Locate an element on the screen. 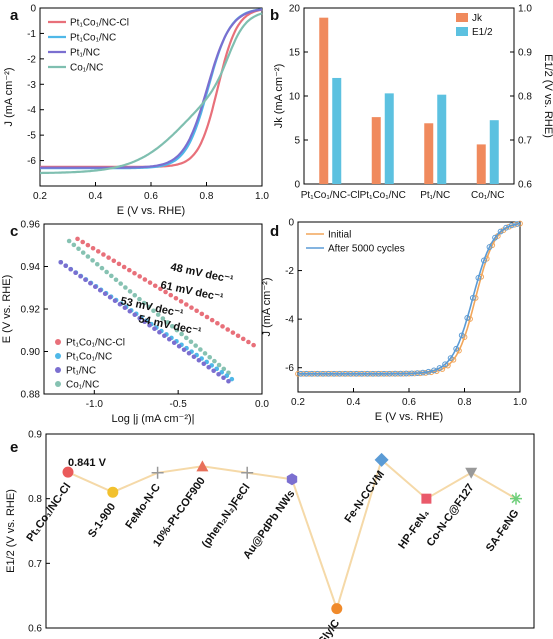 This screenshot has width=553, height=639. y-tick-label: 0.92 is located at coordinates (31, 310).